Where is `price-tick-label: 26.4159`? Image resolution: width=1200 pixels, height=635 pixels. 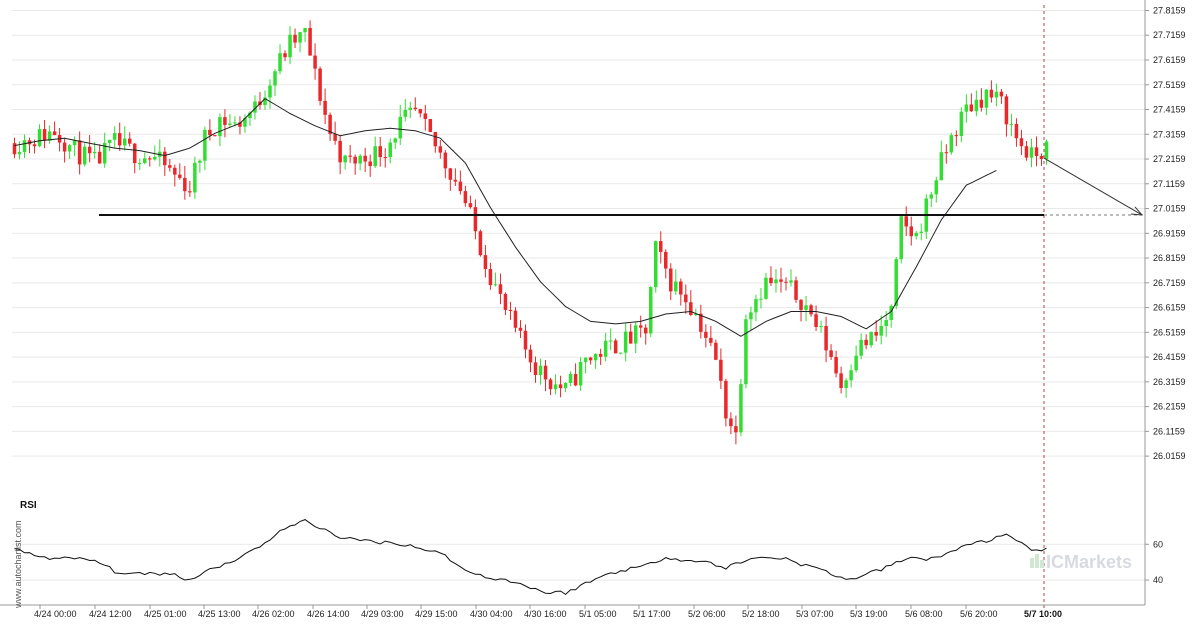 price-tick-label: 26.4159 is located at coordinates (1169, 357).